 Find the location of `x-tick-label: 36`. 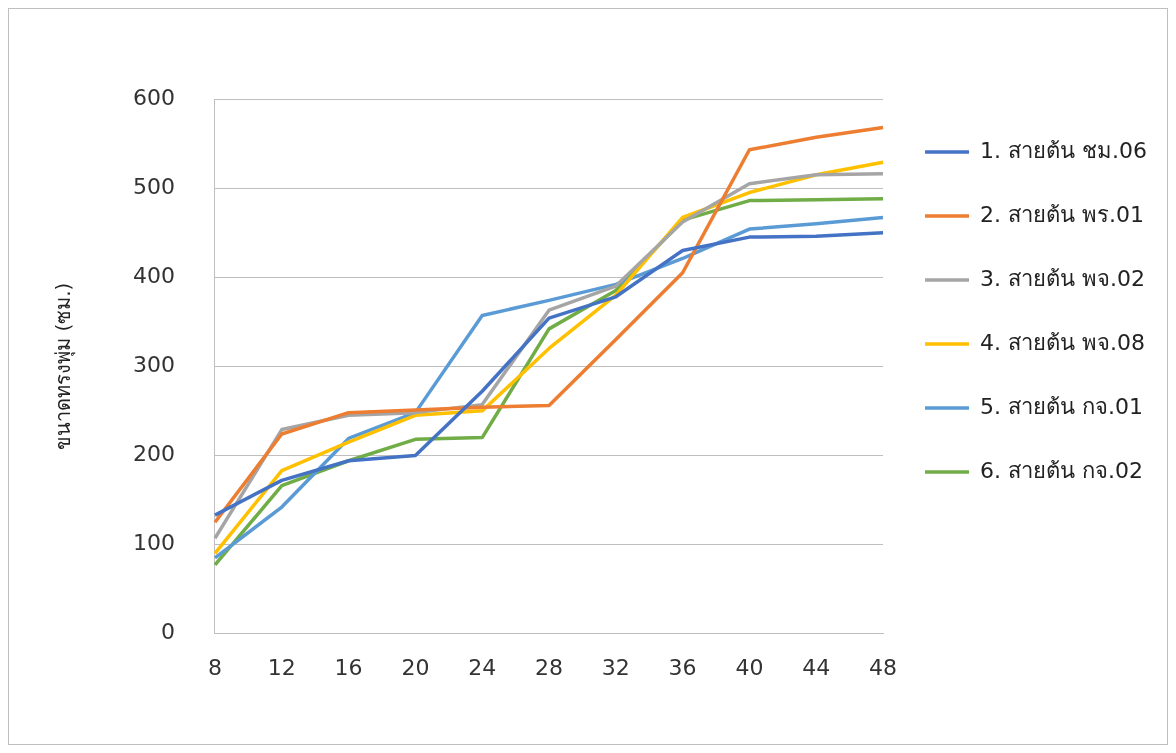

x-tick-label: 36 is located at coordinates (682, 667).